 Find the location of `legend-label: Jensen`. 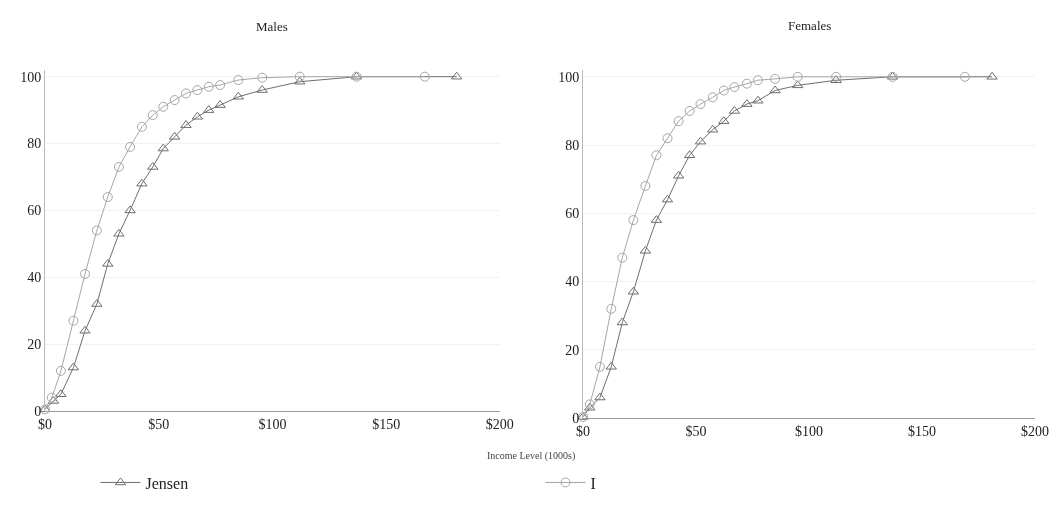

legend-label: Jensen is located at coordinates (167, 483).